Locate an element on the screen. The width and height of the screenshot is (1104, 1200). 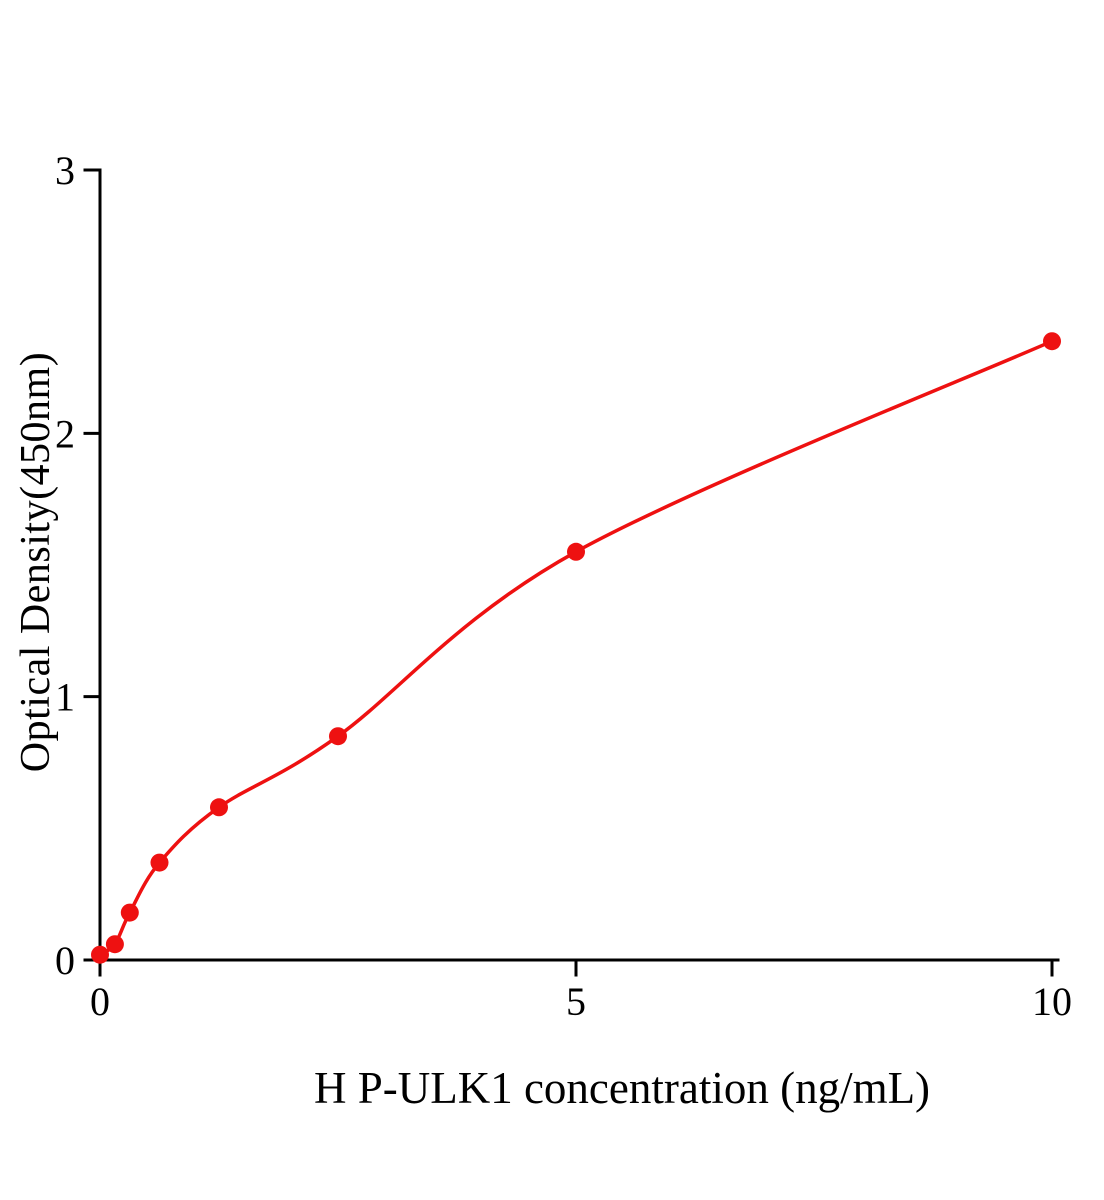
y-tick-label: 2 is located at coordinates (65, 433).